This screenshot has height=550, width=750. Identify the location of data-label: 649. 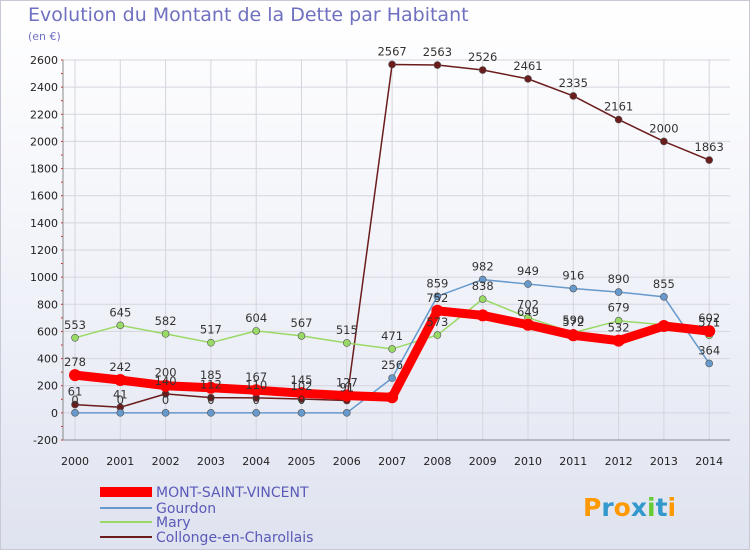
(528, 312).